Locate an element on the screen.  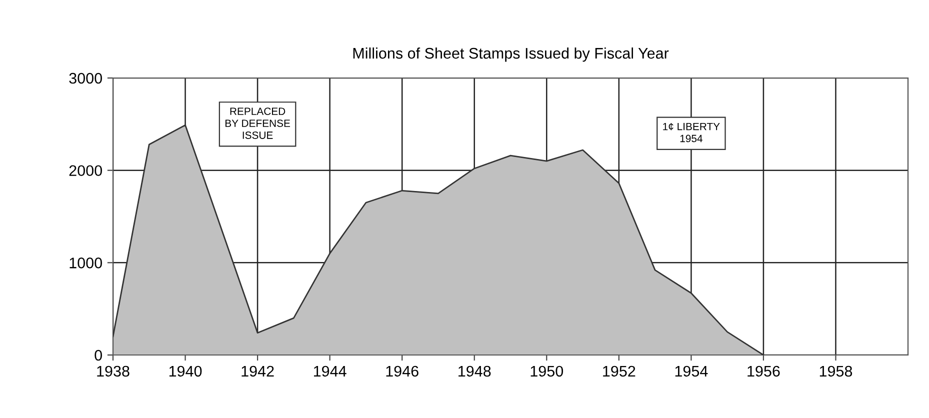
y-tick-label: 1000 is located at coordinates (86, 263).